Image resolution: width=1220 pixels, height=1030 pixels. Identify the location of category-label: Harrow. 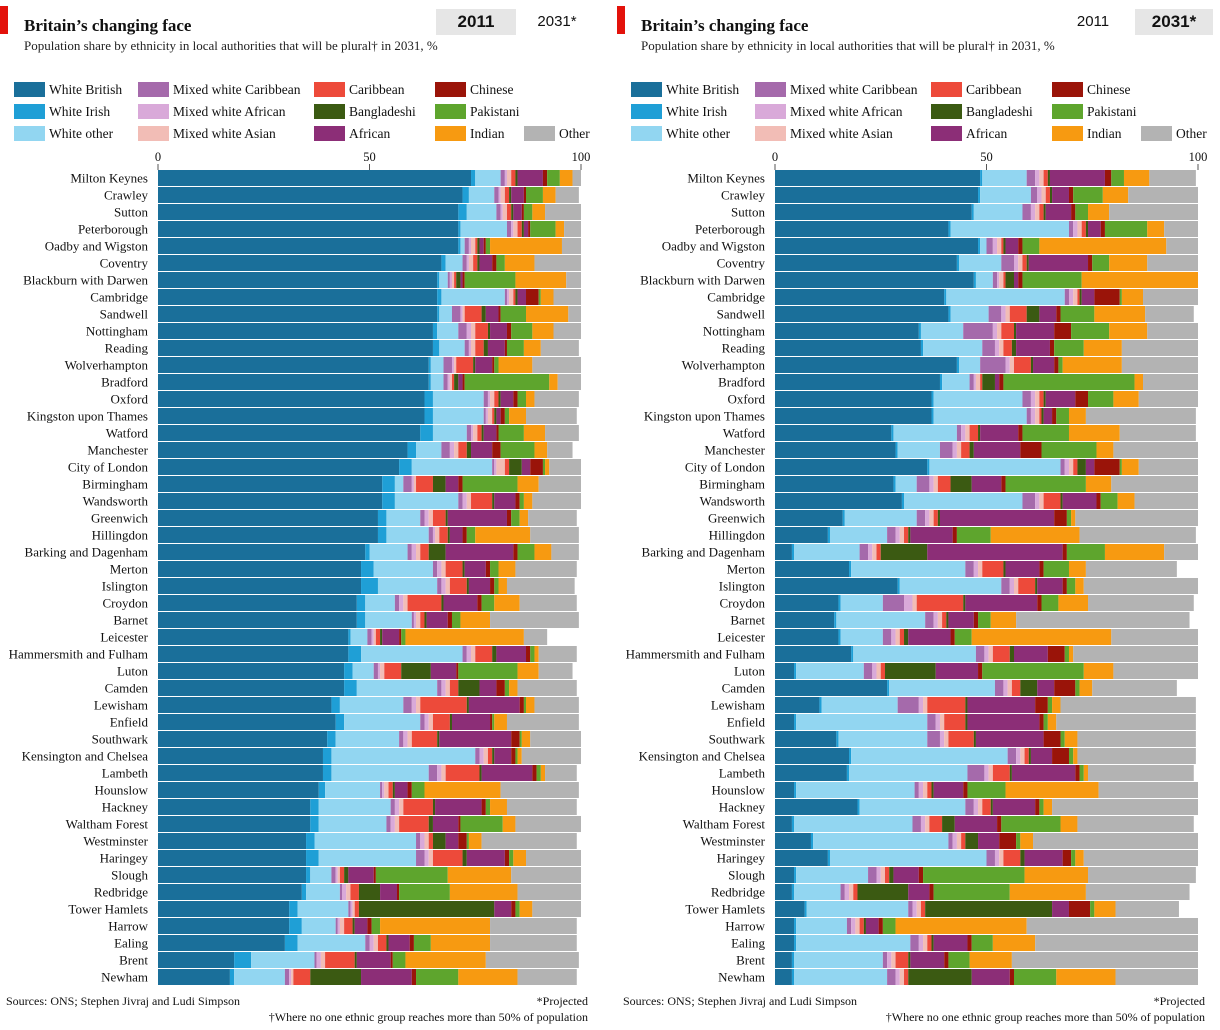
(128, 926).